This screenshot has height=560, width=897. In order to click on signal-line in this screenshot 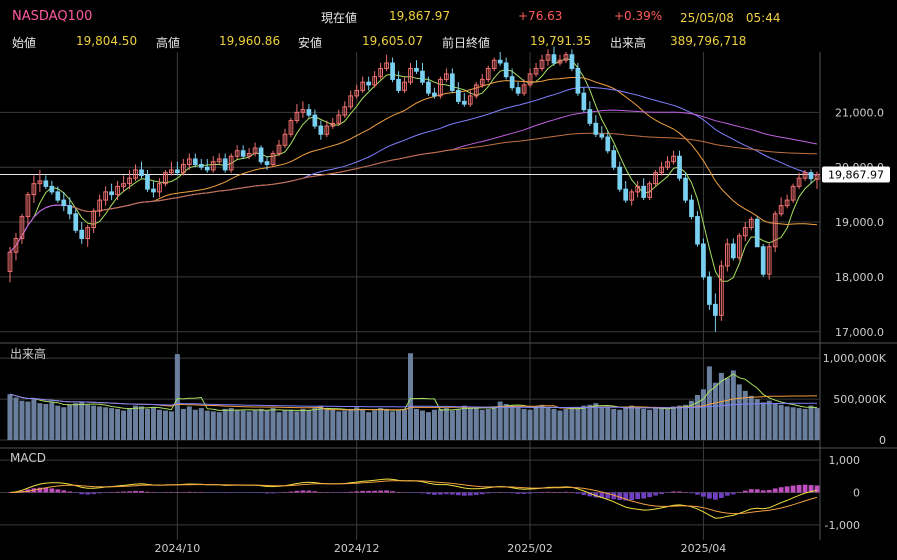, I will do `click(413, 497)`.